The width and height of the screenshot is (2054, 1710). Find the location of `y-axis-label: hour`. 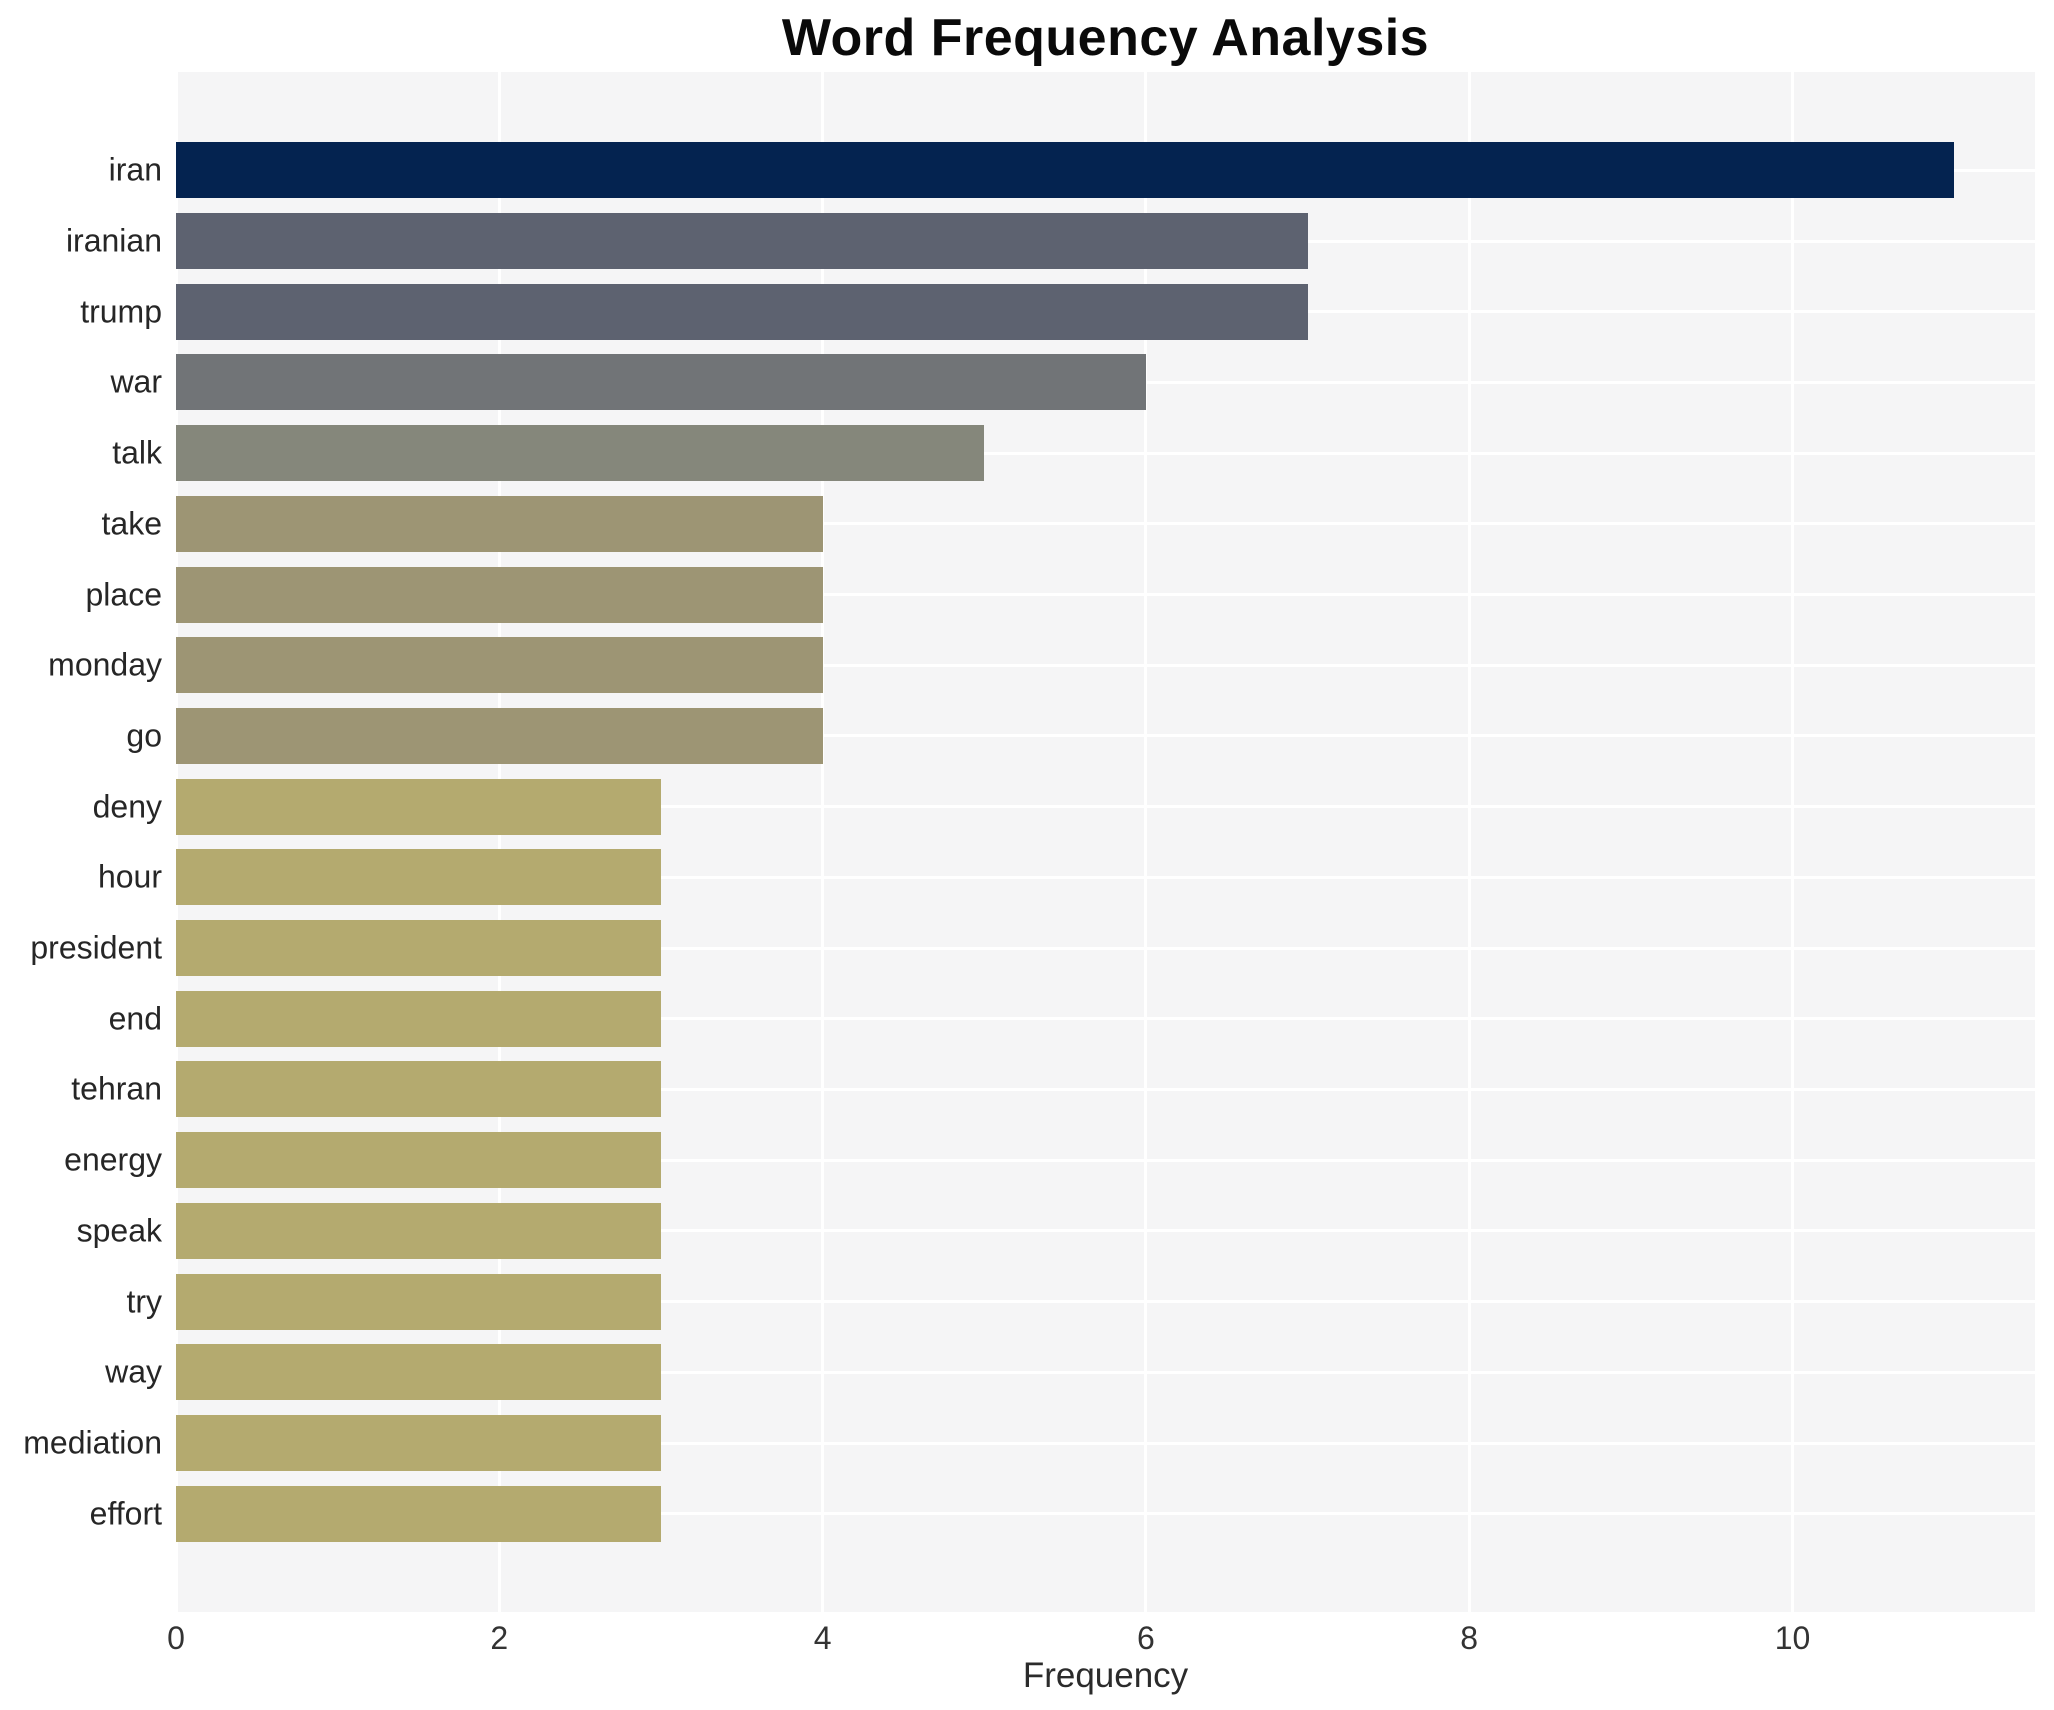

y-axis-label: hour is located at coordinates (129, 876).